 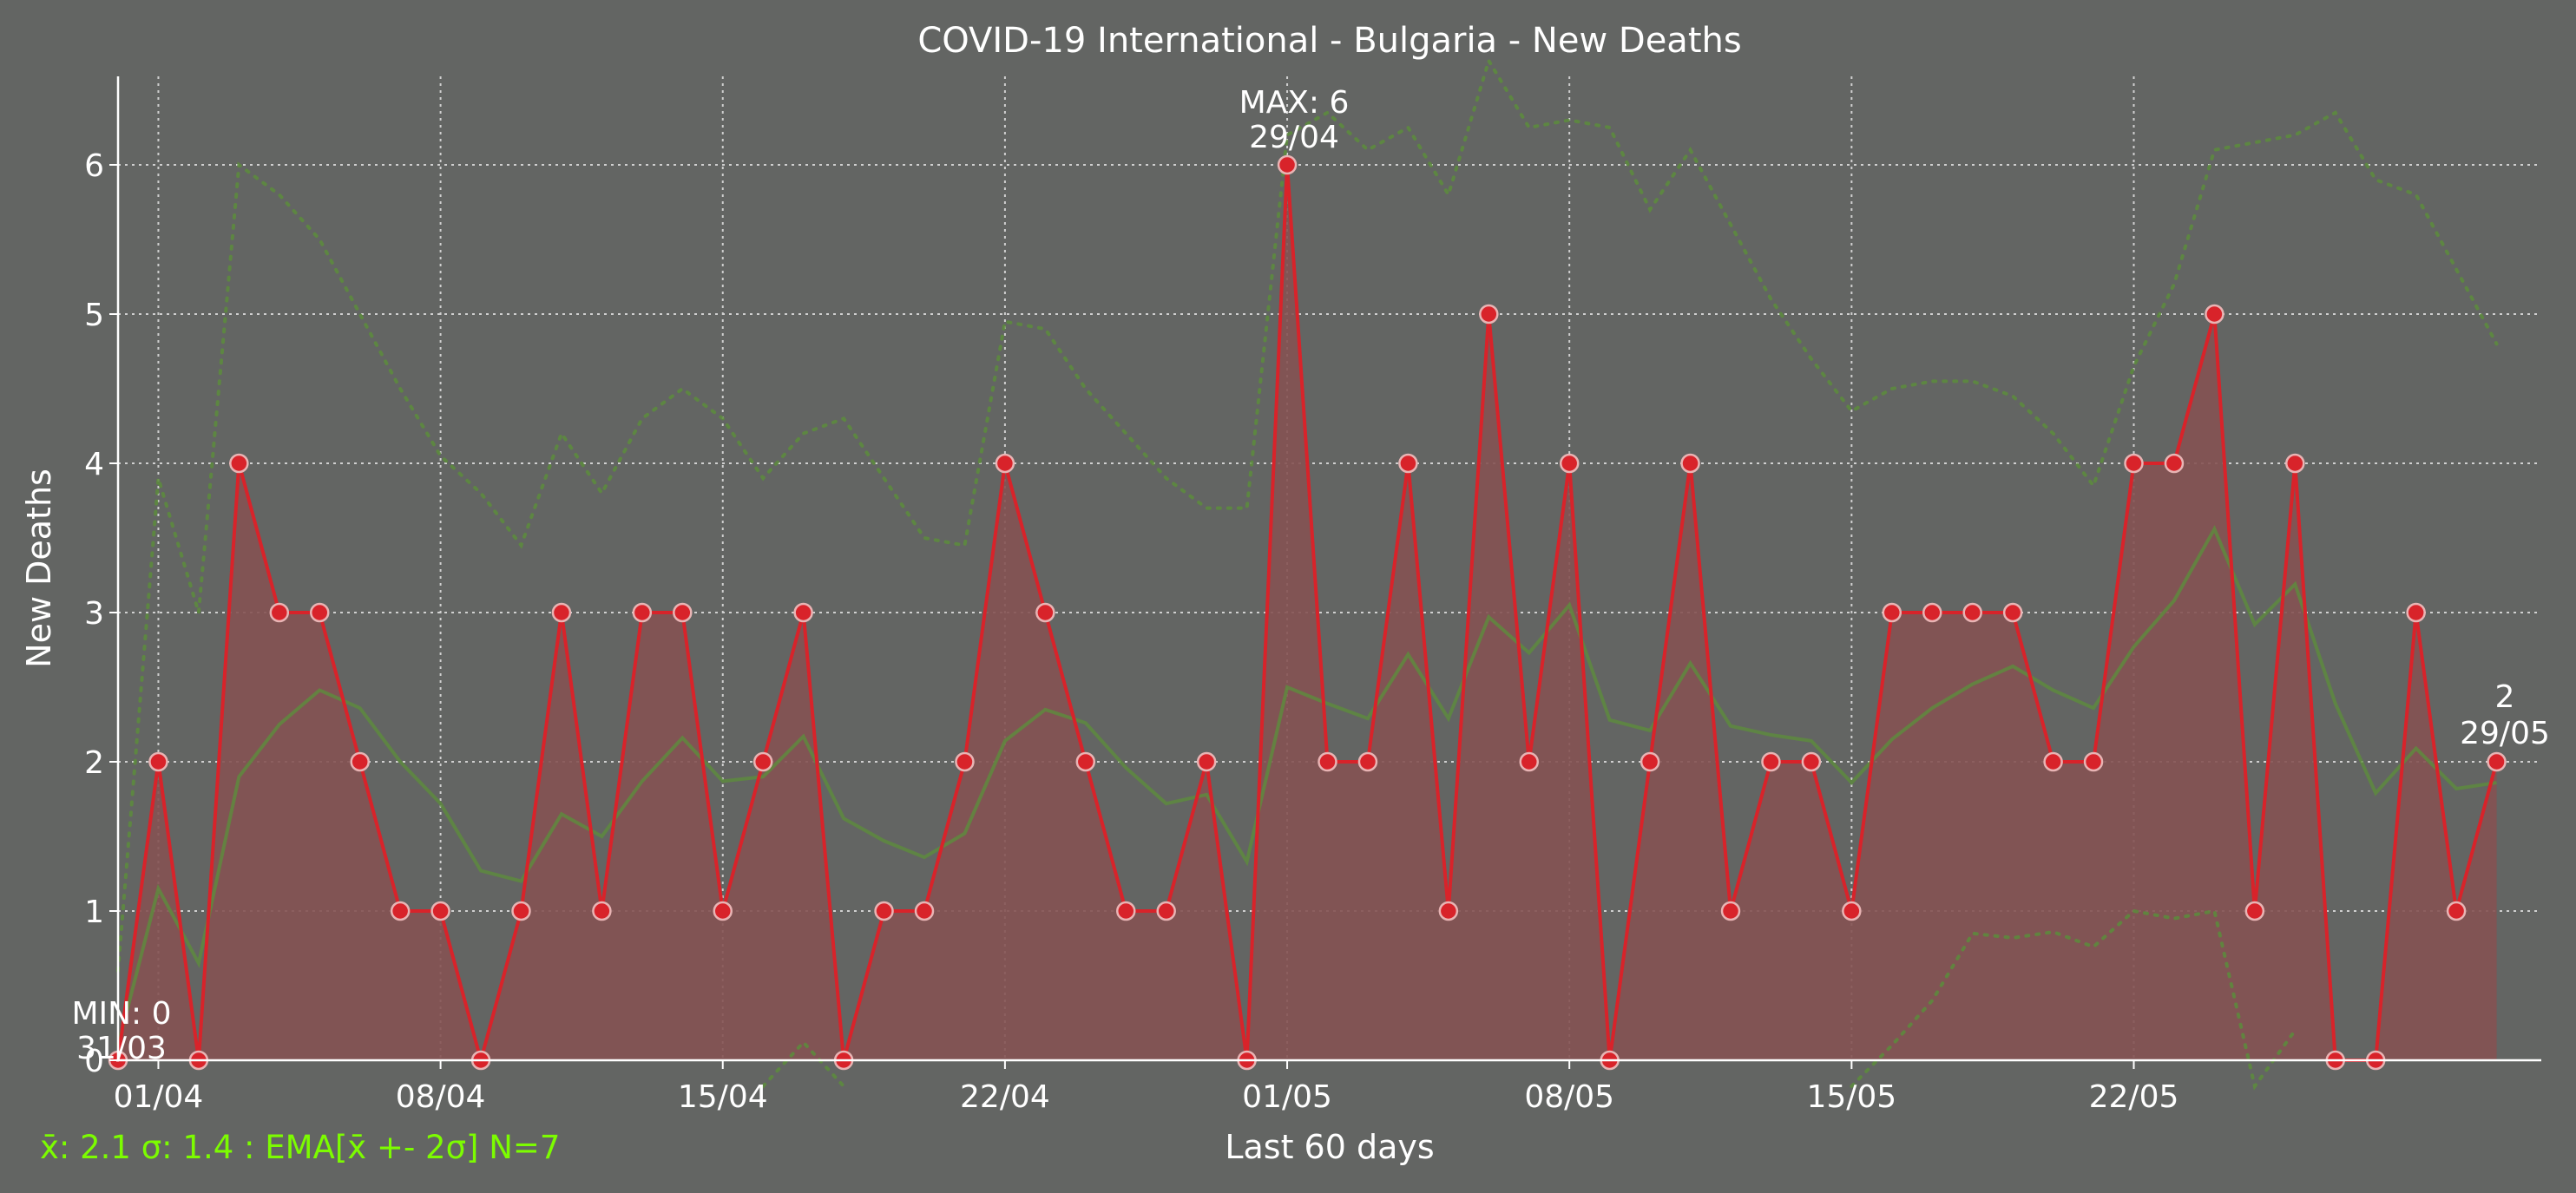 What do you see at coordinates (1294, 138) in the screenshot?
I see `max-date-label: 29/04` at bounding box center [1294, 138].